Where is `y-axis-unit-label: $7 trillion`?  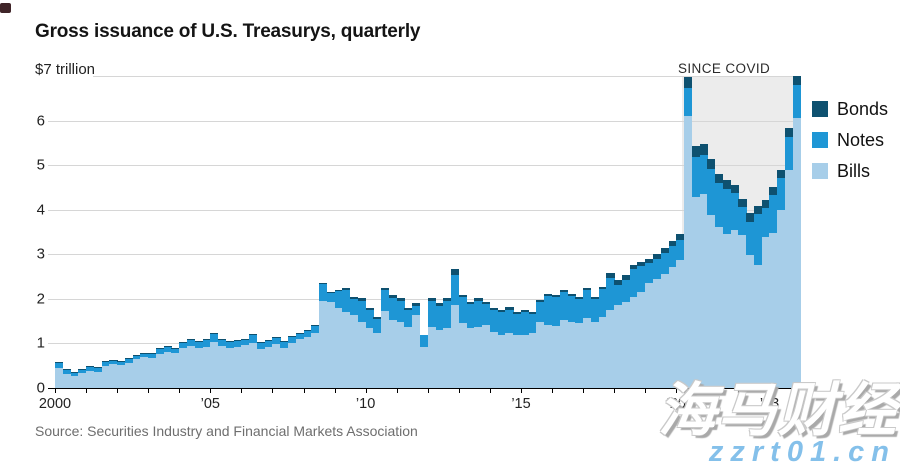
y-axis-unit-label: $7 trillion is located at coordinates (65, 69).